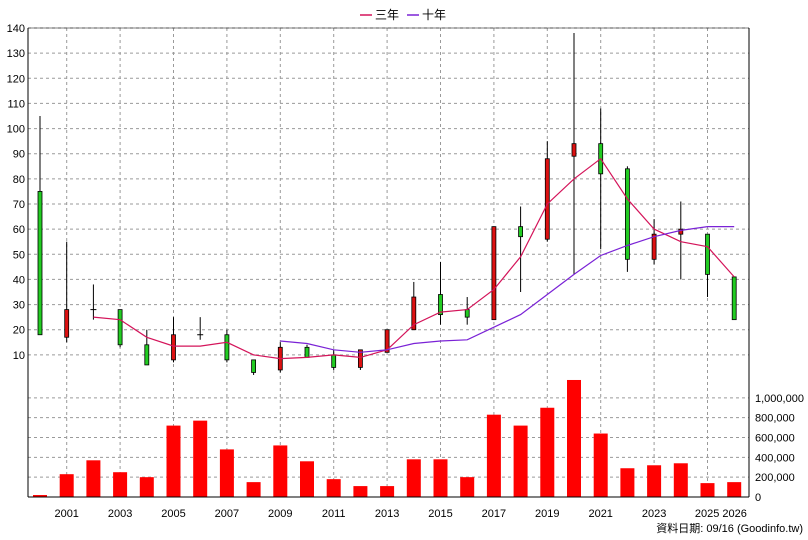  I want to click on price-tick-label: 130, so click(16, 54).